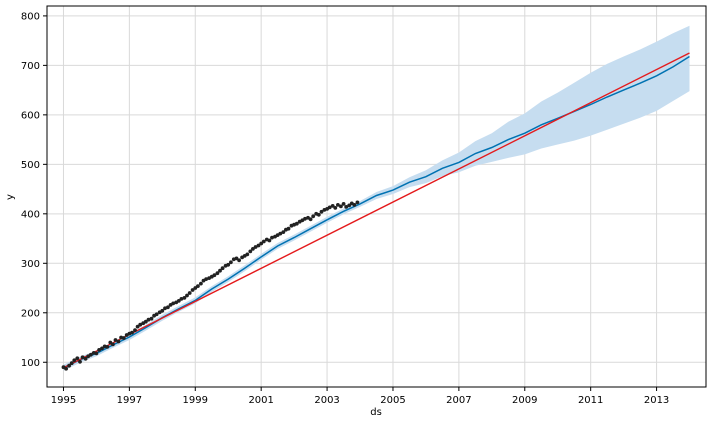 The height and width of the screenshot is (424, 712). What do you see at coordinates (63, 400) in the screenshot?
I see `x-tick-label: 1995` at bounding box center [63, 400].